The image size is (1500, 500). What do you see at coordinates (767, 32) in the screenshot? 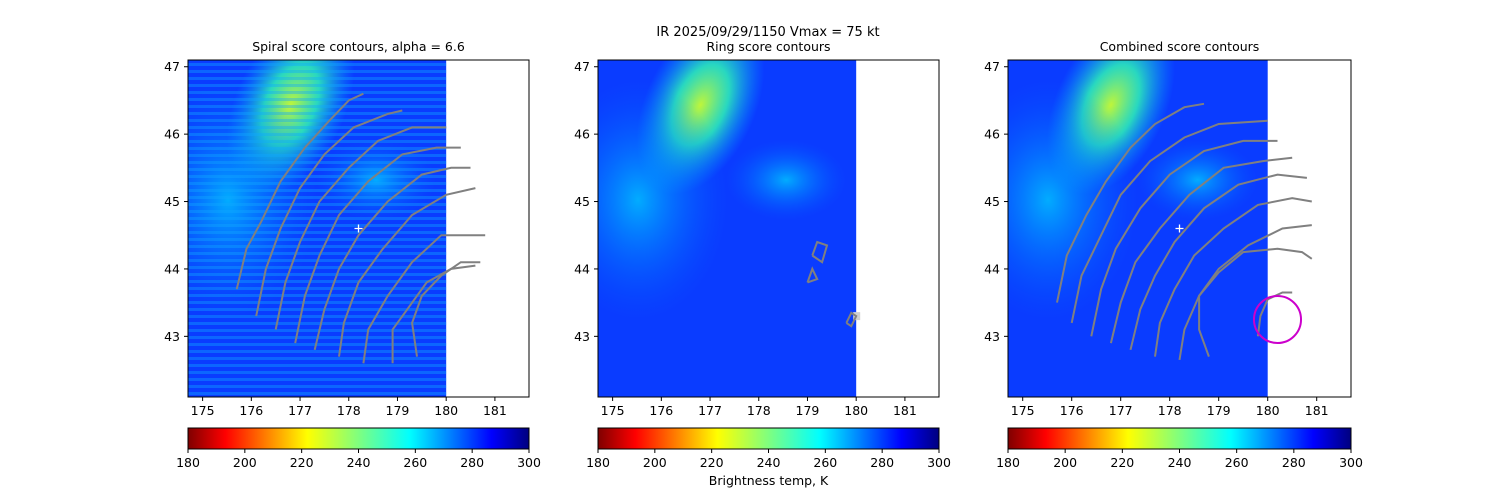
I see `suptitle: IR 2025/09/29/1150 Vmax = 75 kt` at bounding box center [767, 32].